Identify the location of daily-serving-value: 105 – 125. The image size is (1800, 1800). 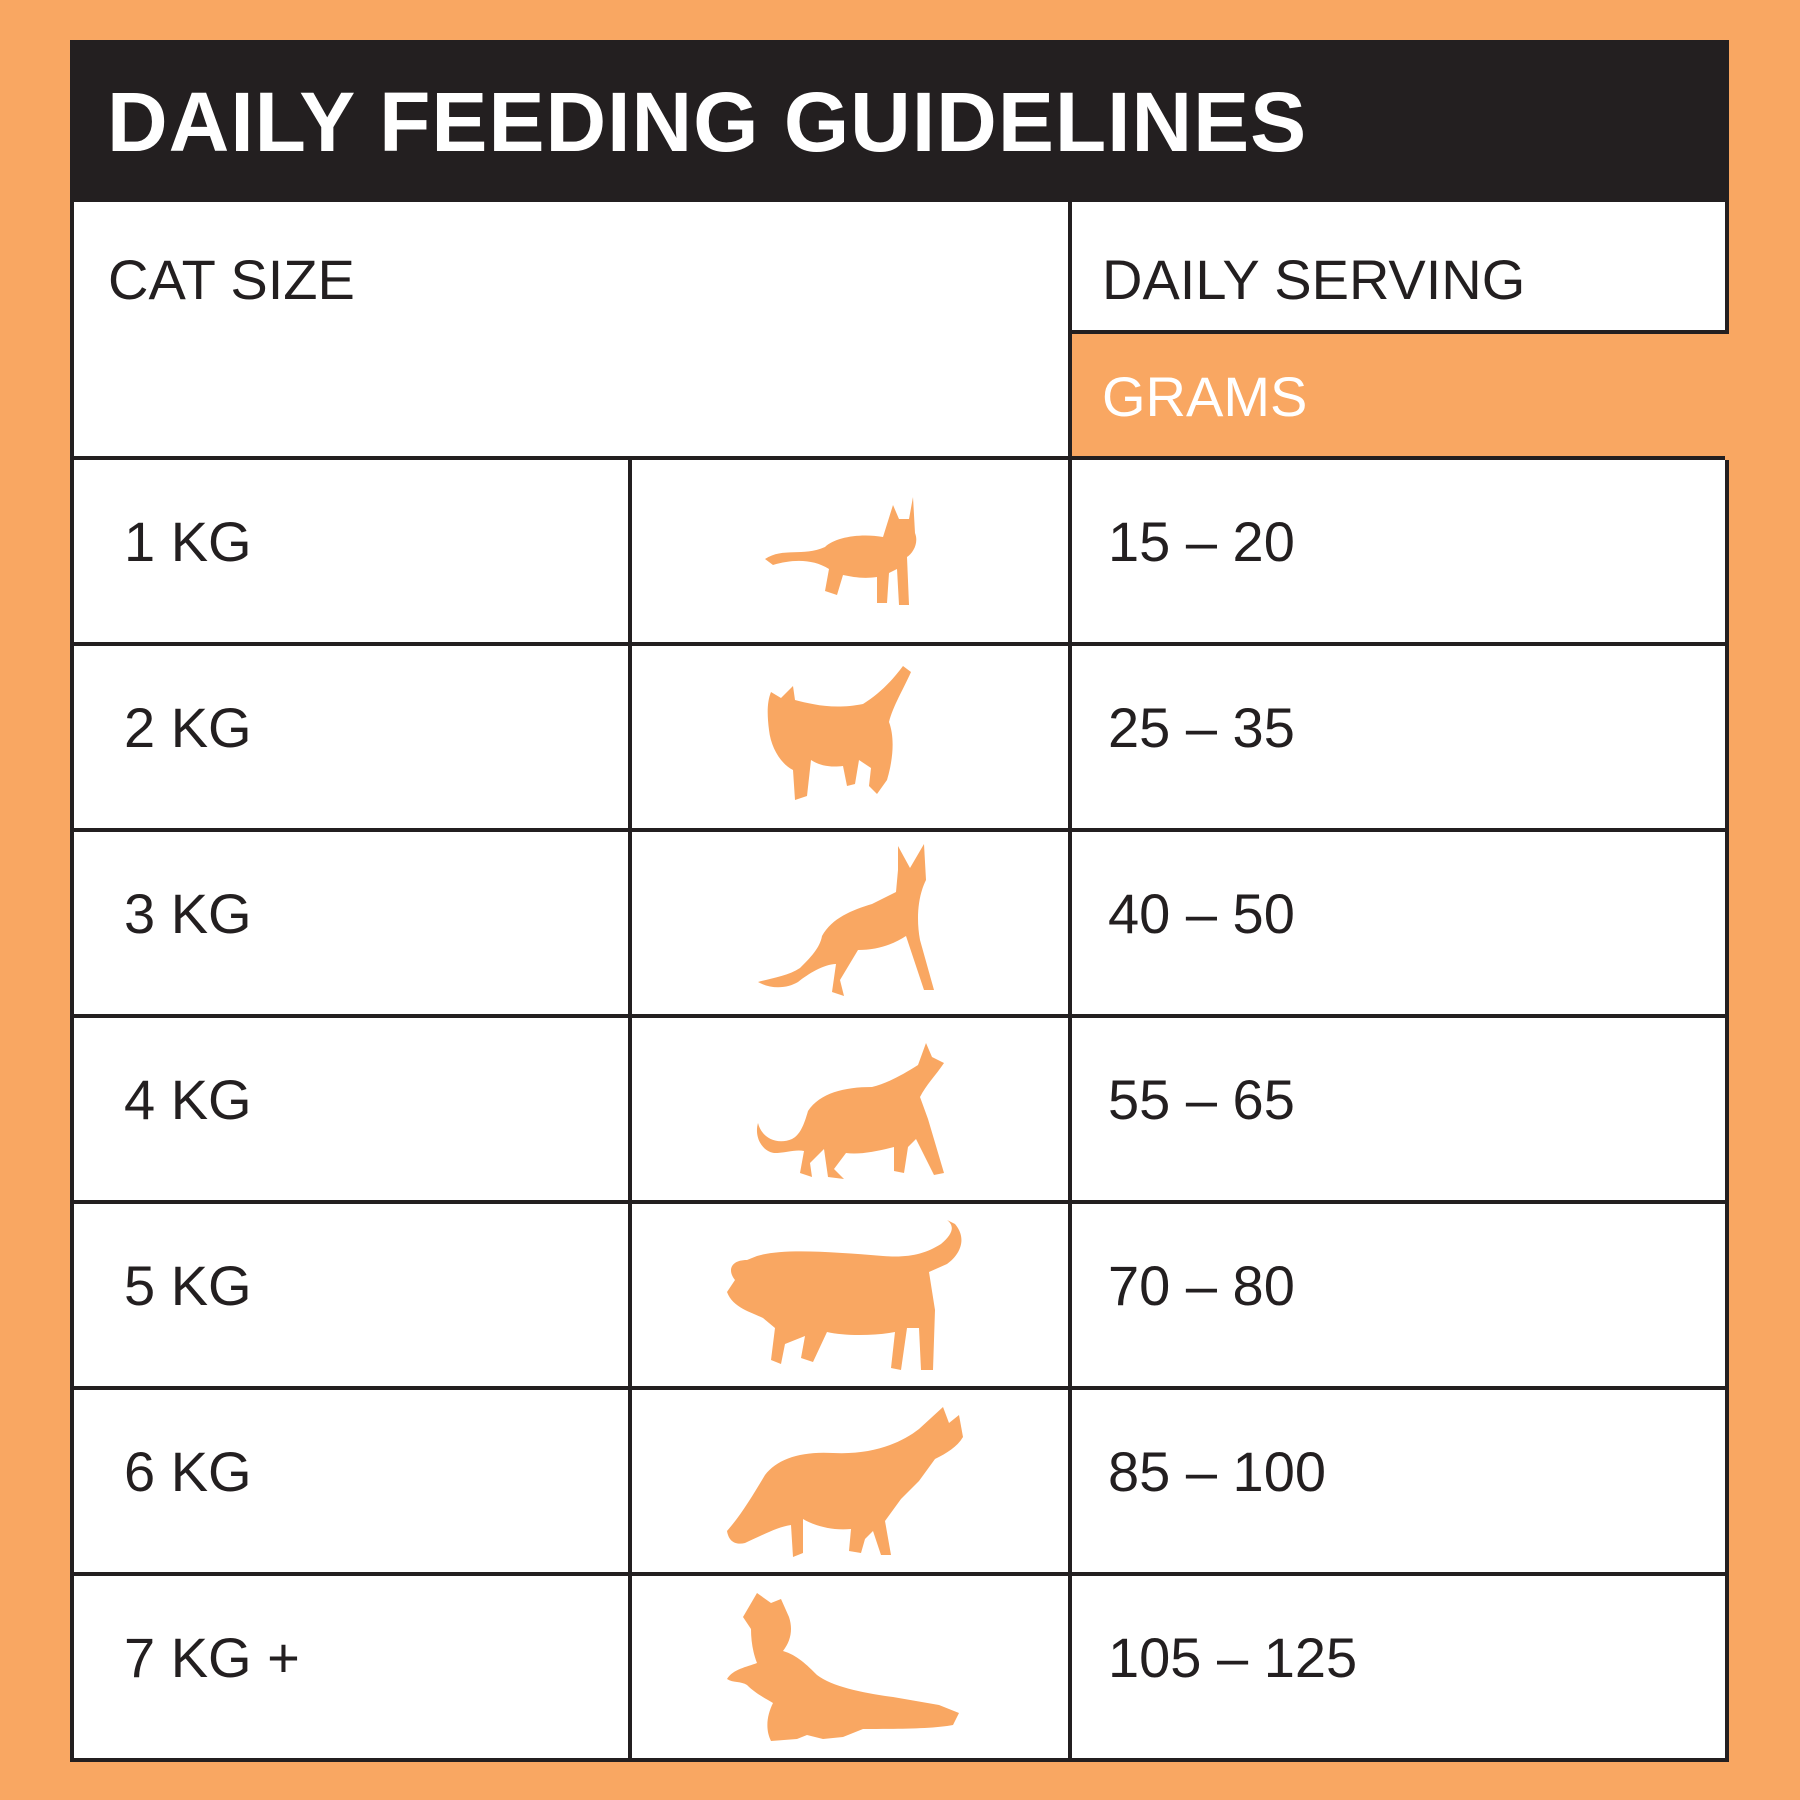
(1233, 1657).